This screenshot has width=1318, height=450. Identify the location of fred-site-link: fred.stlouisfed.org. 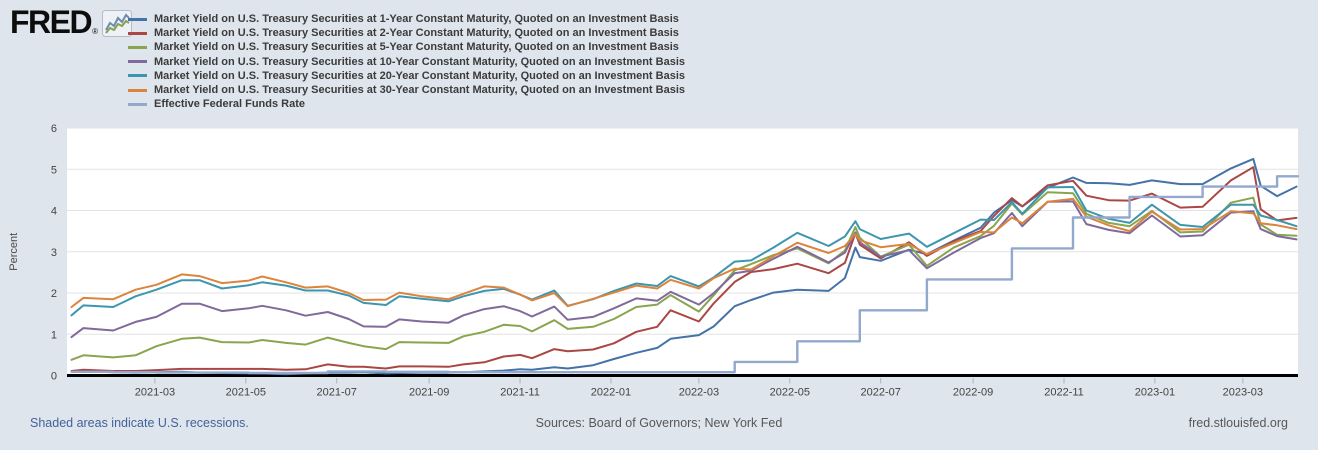
(1238, 423).